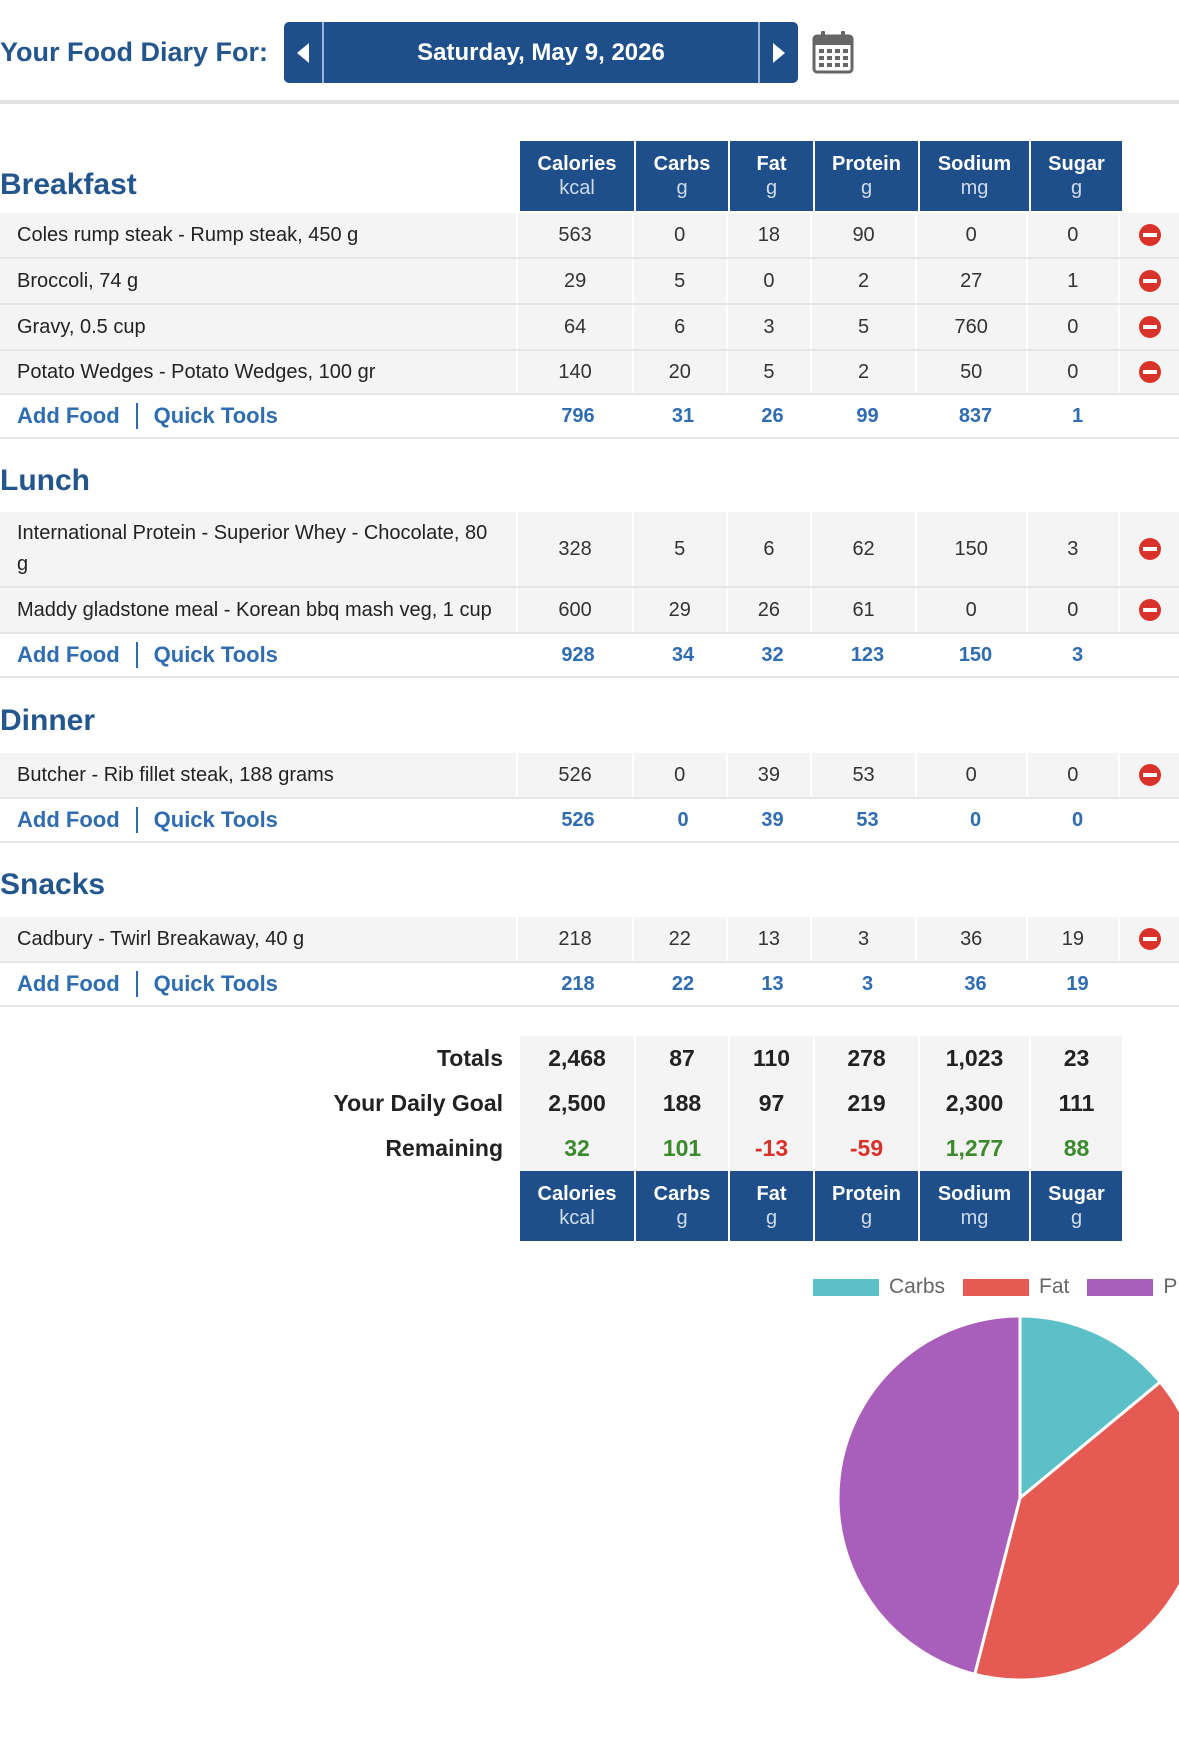 Image resolution: width=1179 pixels, height=1748 pixels. Describe the element at coordinates (259, 327) in the screenshot. I see `food-entry-name: Gravy, 0.5 cup` at that location.